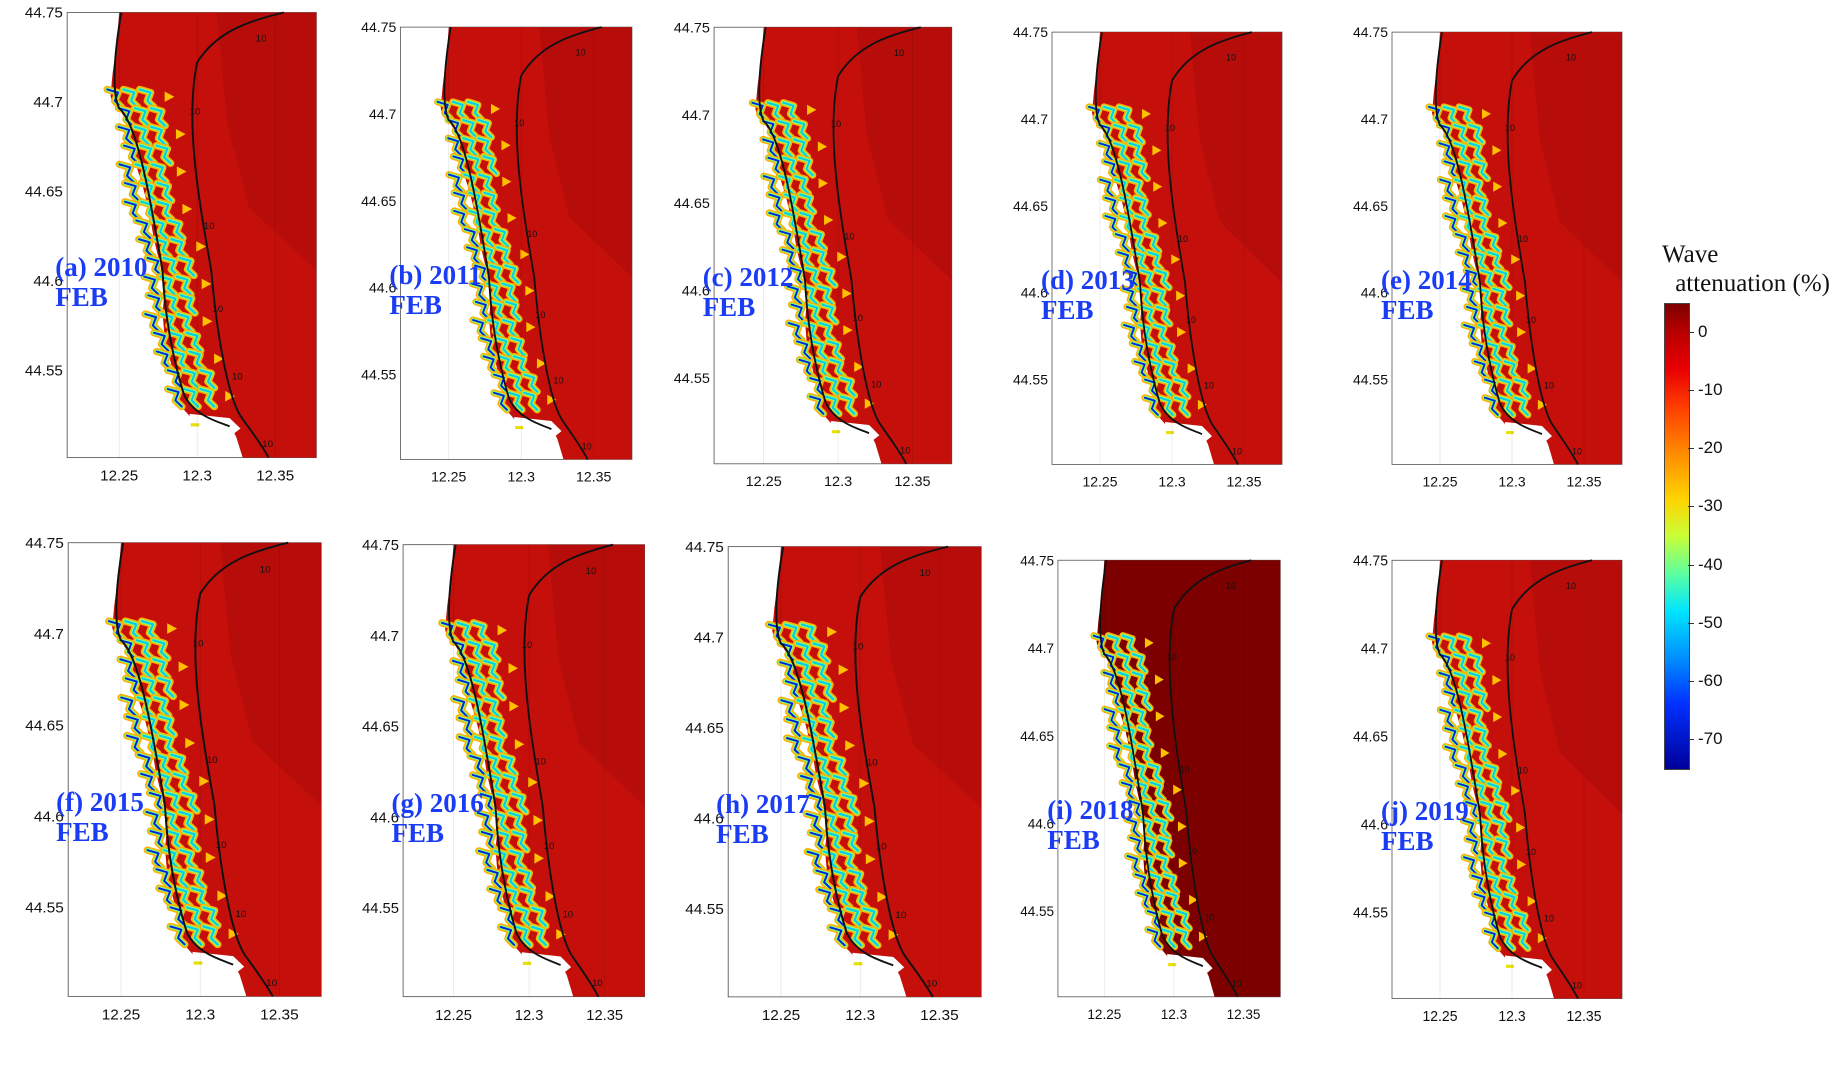 The image size is (1830, 1066). I want to click on latitude-tick-label: 44.75, so click(692, 28).